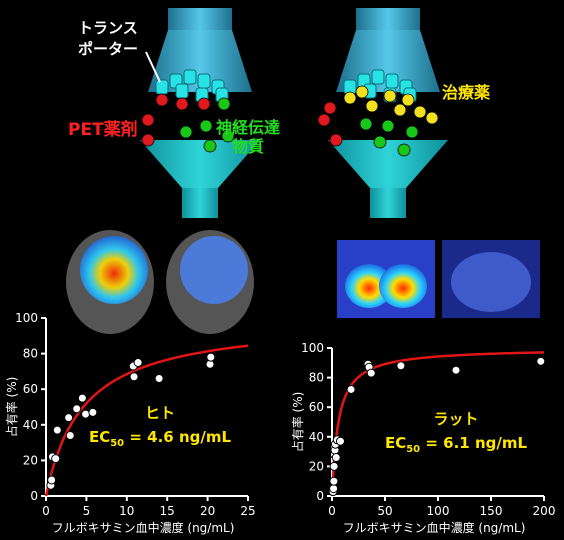 The image size is (564, 540). Describe the element at coordinates (126, 511) in the screenshot. I see `x-tick-label: 10` at that location.